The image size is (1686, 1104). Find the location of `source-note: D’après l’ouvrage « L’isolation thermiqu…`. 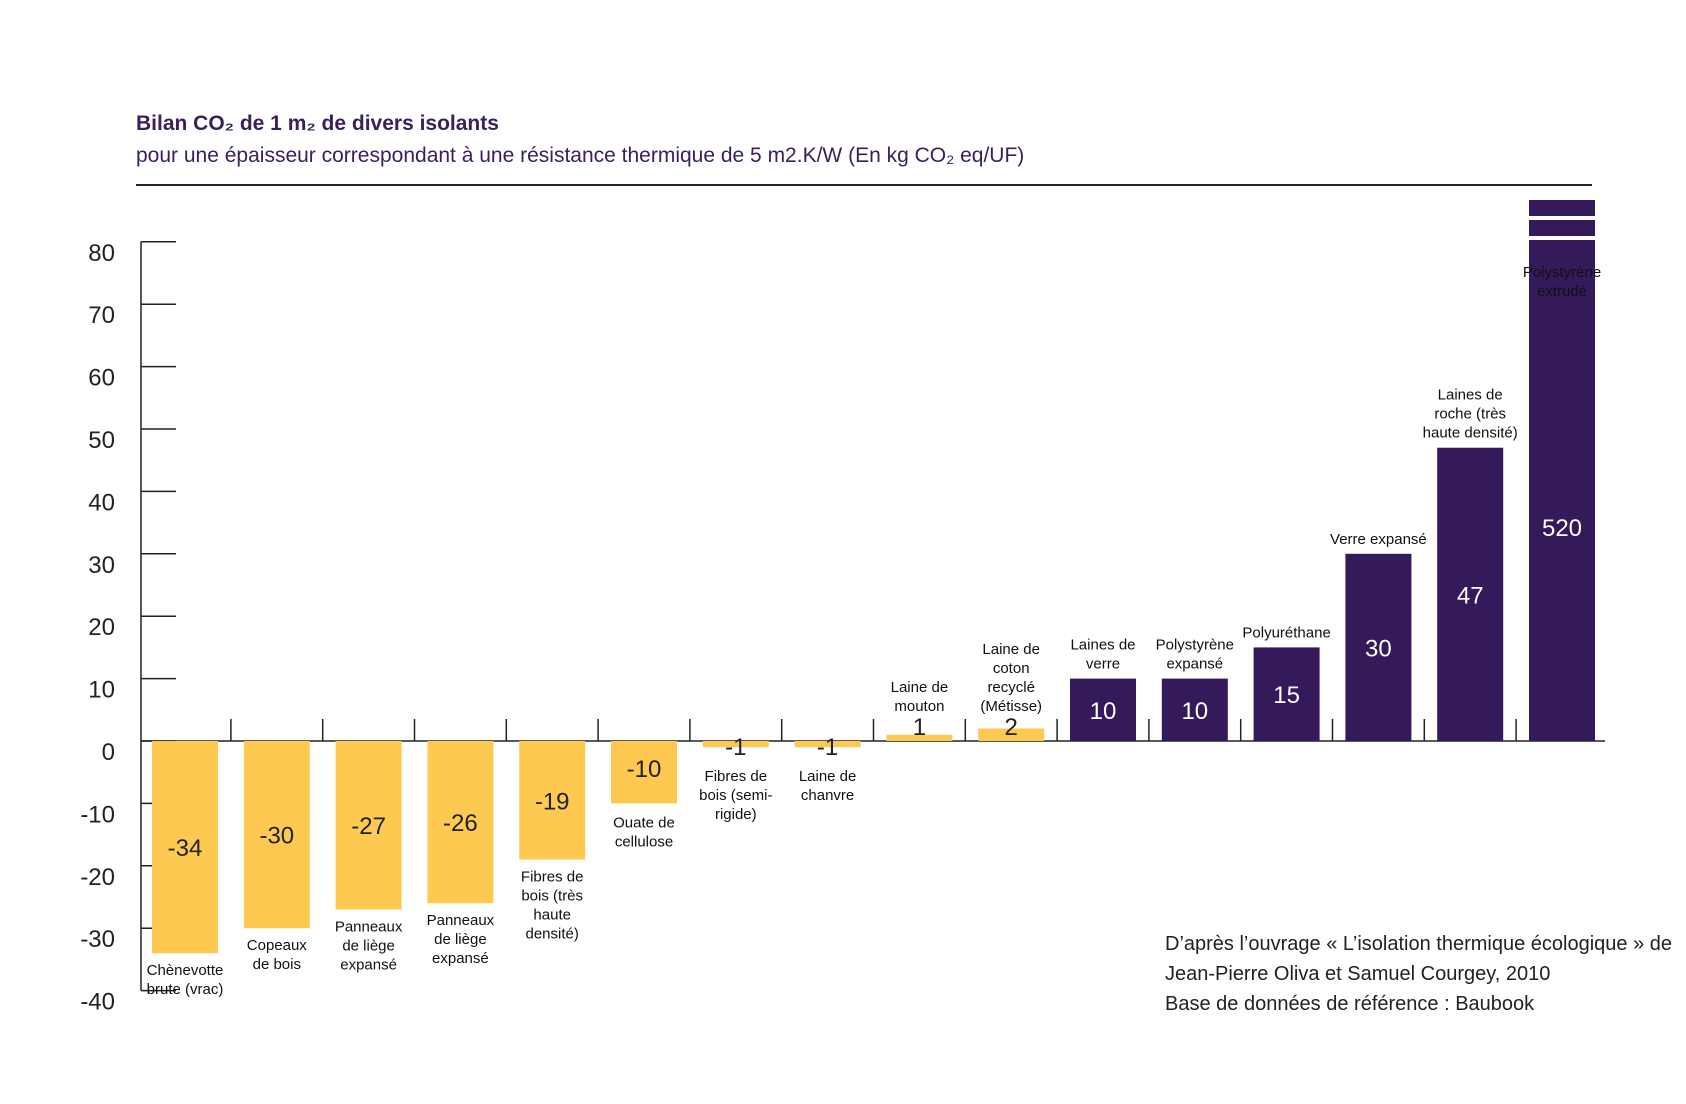

source-note: D’après l’ouvrage « L’isolation thermiqu… is located at coordinates (1418, 974).